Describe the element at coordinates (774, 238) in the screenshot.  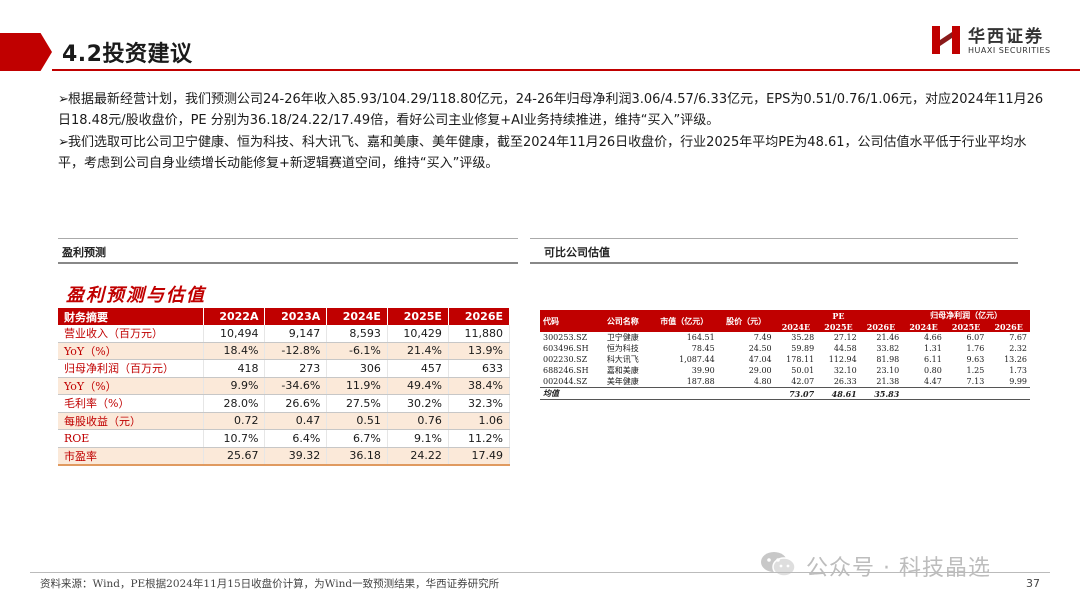
I see `section-top-rule-right` at that location.